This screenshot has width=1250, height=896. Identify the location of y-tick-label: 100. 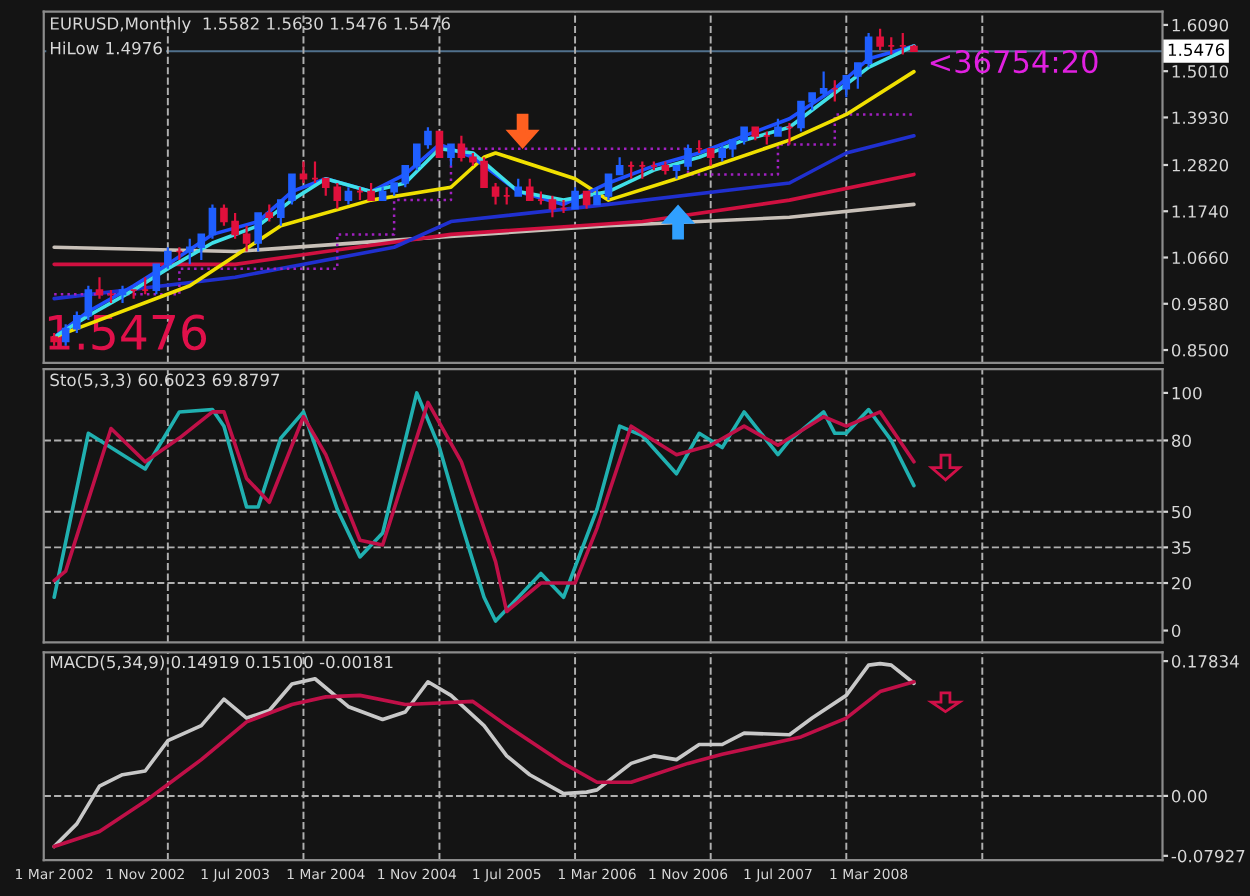
(1187, 393).